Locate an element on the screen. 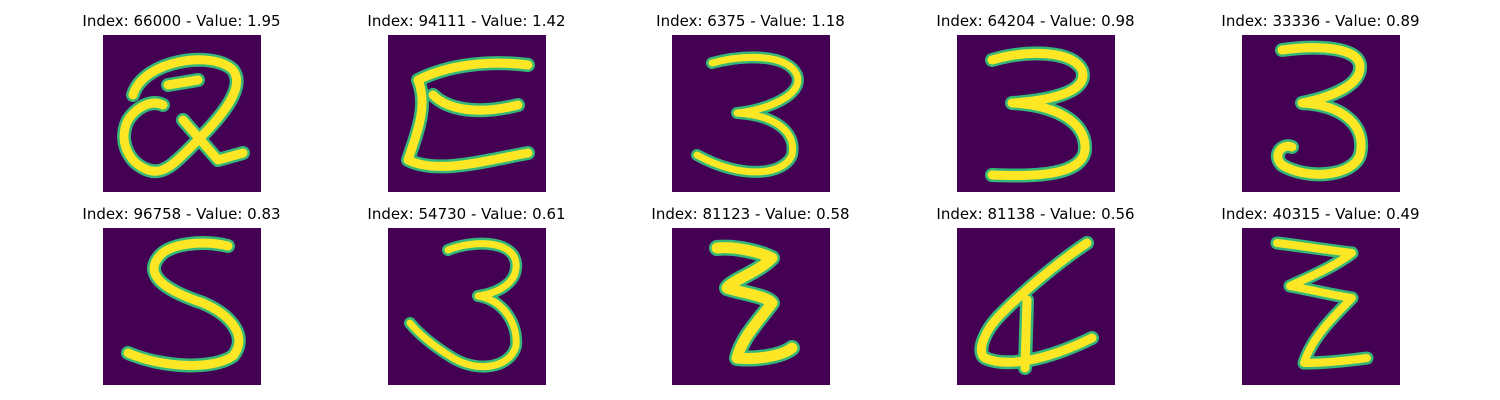 This screenshot has width=1500, height=400. digit-panel: Index: 40315 - Value: 0.49 is located at coordinates (1320, 296).